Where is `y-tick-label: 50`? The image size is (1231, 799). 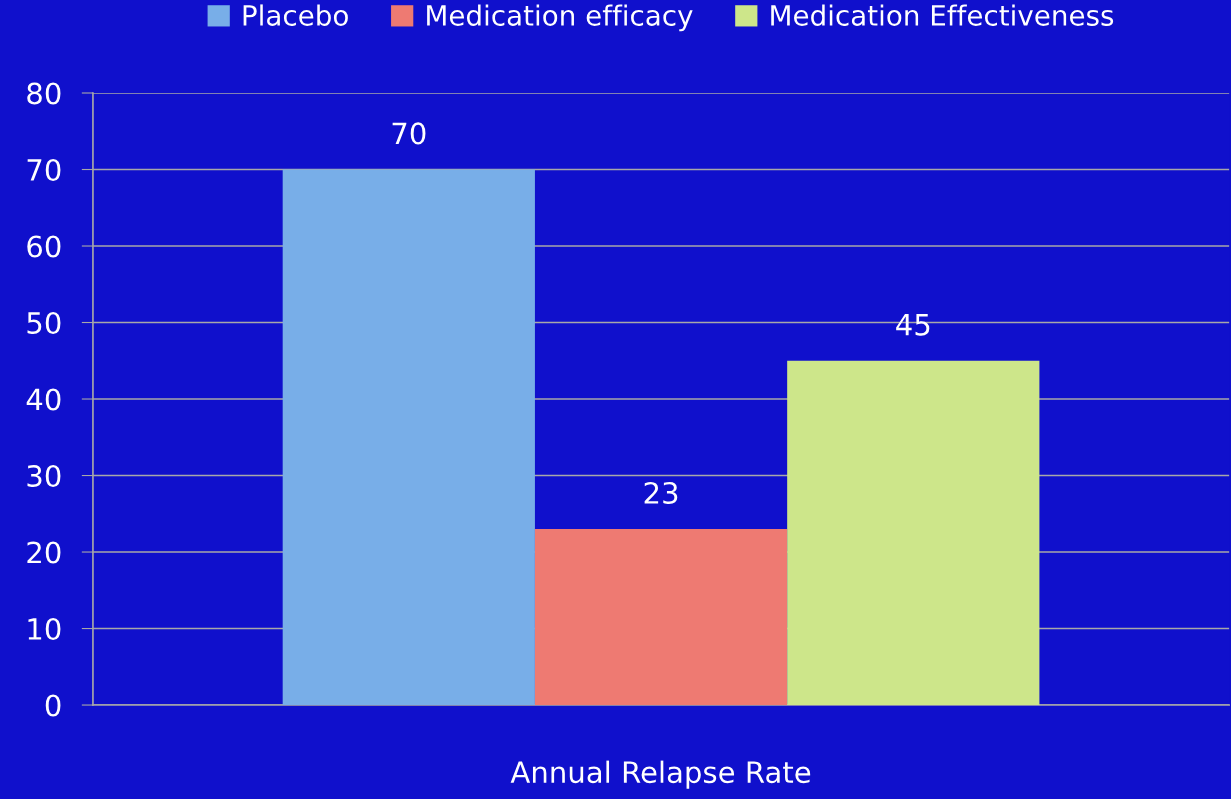 y-tick-label: 50 is located at coordinates (44, 323).